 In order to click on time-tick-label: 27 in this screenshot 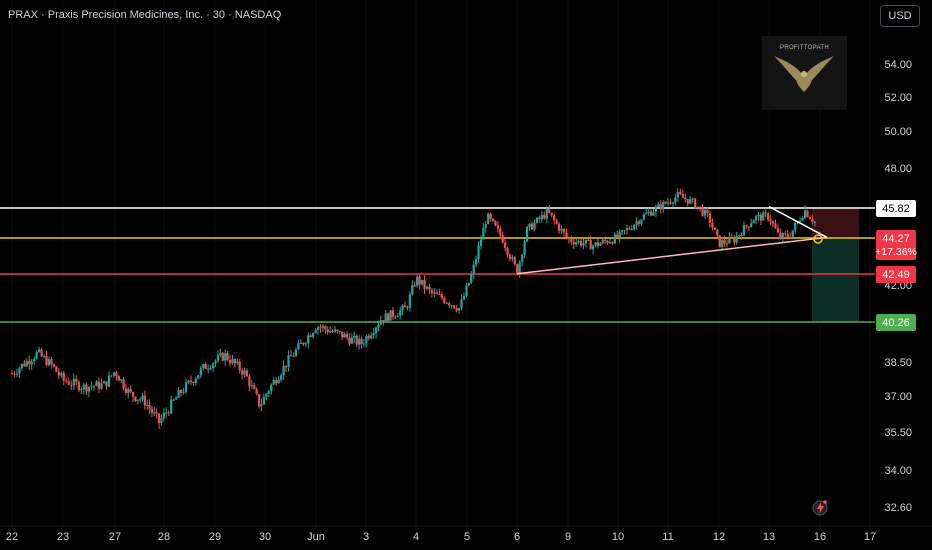, I will do `click(115, 537)`.